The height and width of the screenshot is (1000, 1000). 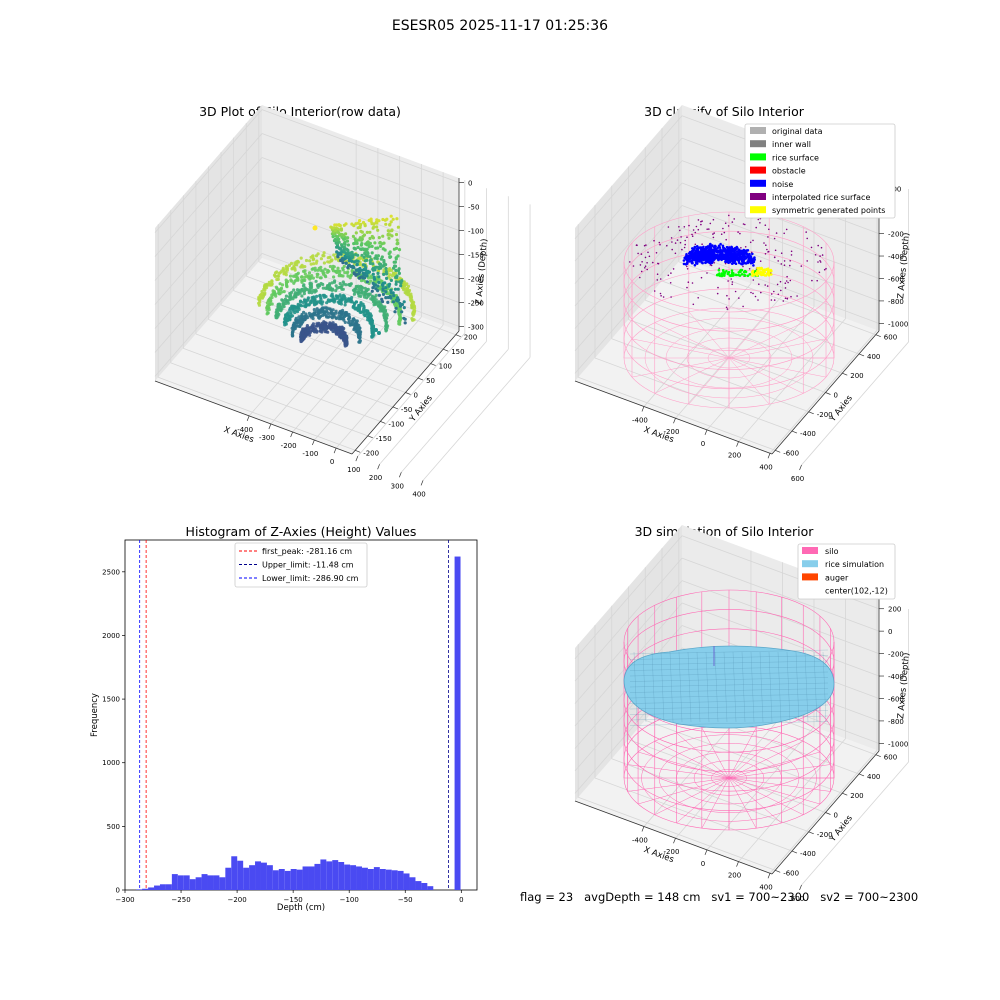 What do you see at coordinates (821, 197) in the screenshot?
I see `legend-label: interpolated rice surface` at bounding box center [821, 197].